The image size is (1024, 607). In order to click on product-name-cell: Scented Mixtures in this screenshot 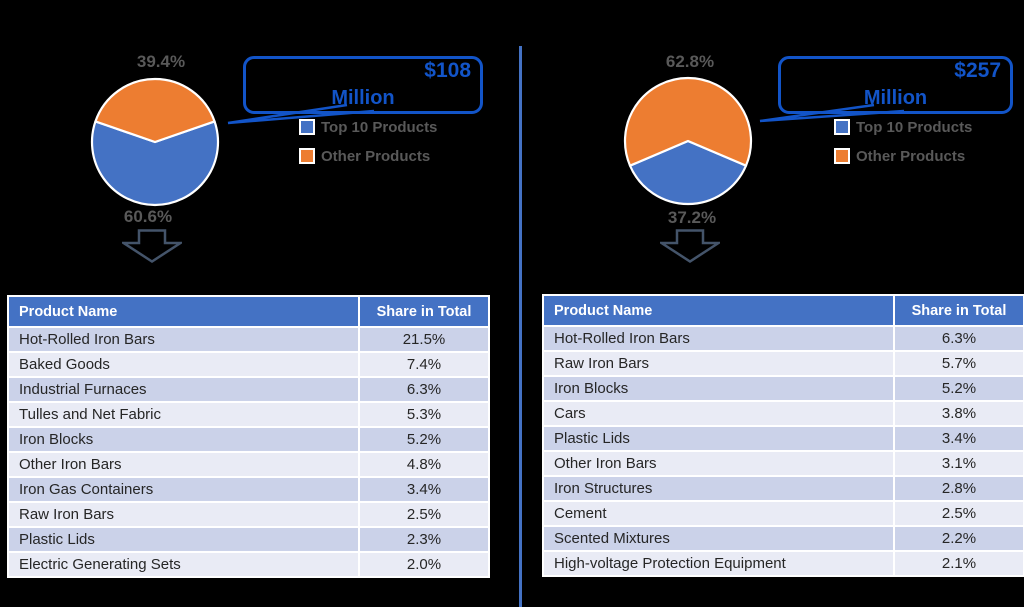, I will do `click(718, 538)`.